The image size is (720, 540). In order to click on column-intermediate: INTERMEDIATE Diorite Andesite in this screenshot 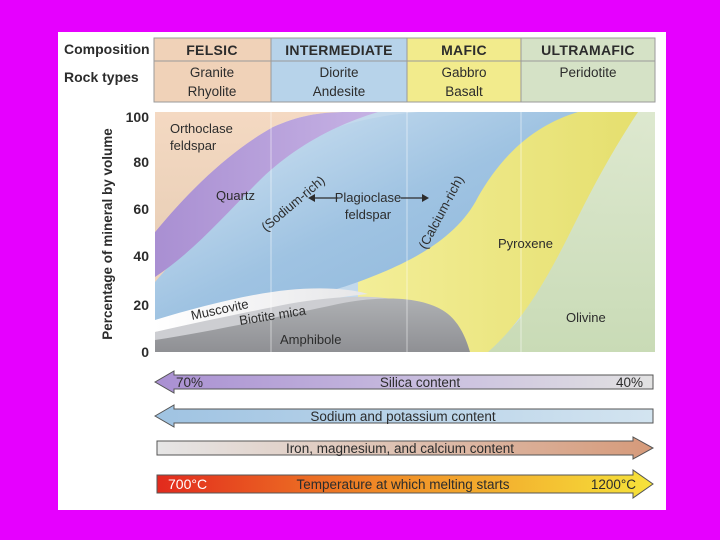, I will do `click(339, 70)`.